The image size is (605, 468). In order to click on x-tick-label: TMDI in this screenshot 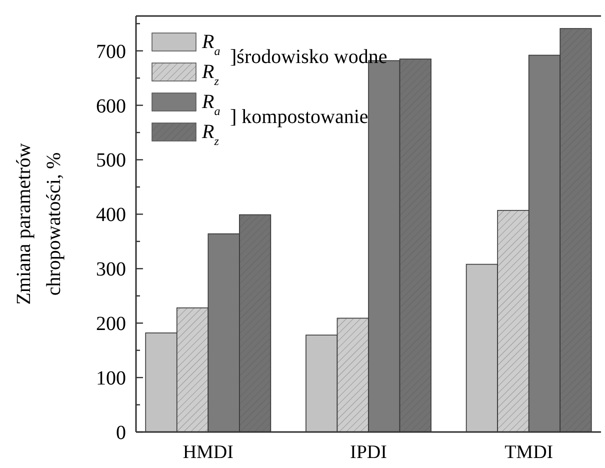, I will do `click(529, 452)`.